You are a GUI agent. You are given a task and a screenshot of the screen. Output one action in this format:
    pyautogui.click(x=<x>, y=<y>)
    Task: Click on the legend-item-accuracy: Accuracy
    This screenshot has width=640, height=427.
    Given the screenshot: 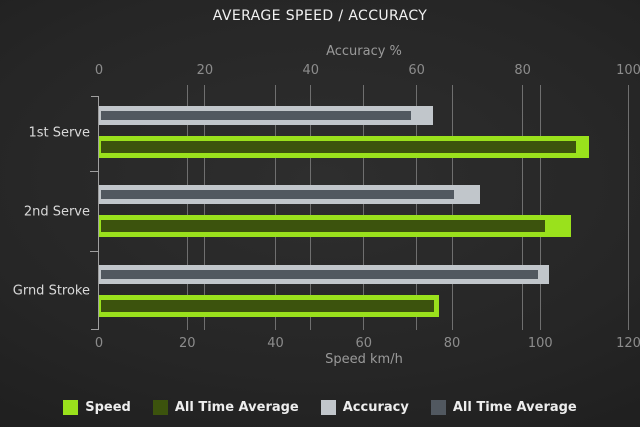 What is the action you would take?
    pyautogui.click(x=364, y=407)
    